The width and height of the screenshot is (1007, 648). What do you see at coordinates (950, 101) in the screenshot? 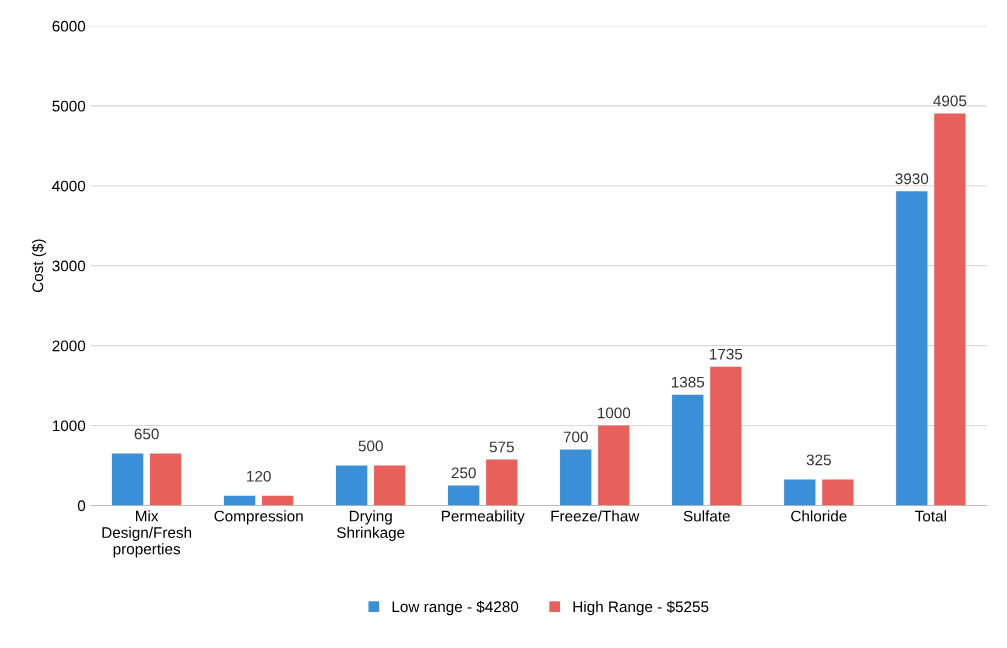
I see `data-label: 4905` at bounding box center [950, 101].